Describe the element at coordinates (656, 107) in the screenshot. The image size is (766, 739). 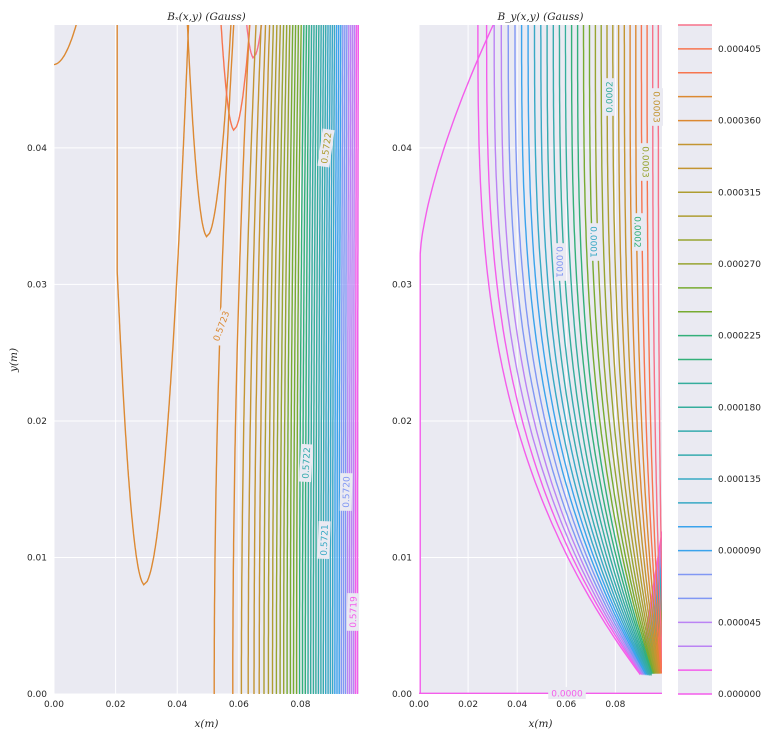
I see `by-contour-label: 0.0003` at that location.